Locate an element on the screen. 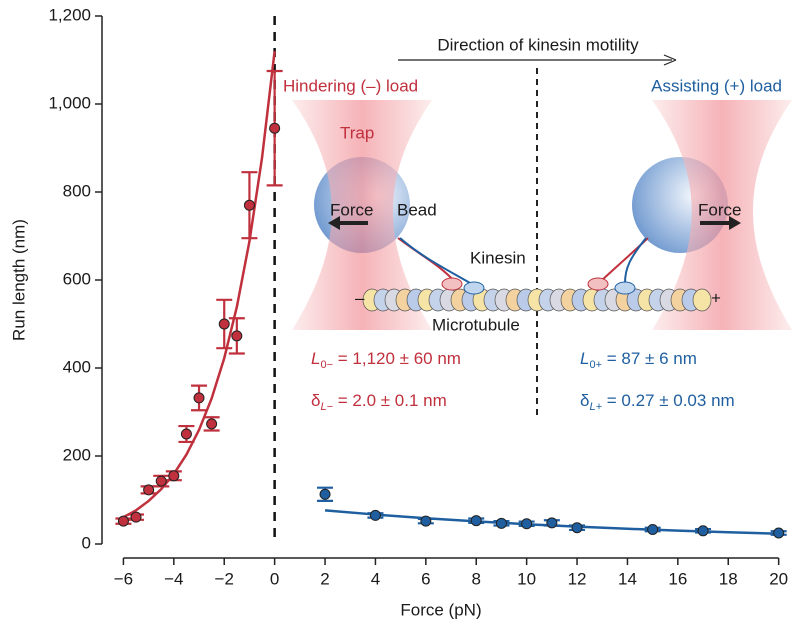  fit-parameter: δL+ = 0.27 ± 0.03 nm is located at coordinates (657, 401).